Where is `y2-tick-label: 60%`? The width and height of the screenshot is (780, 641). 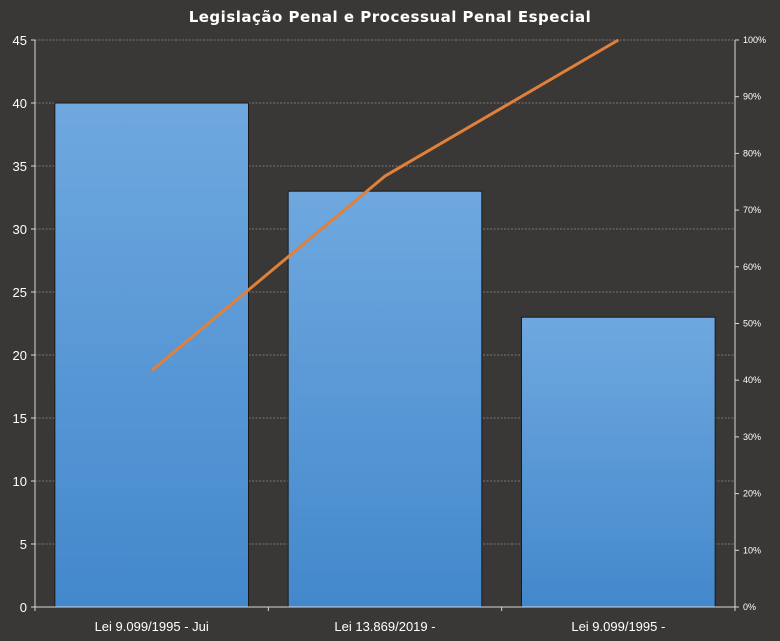
y2-tick-label: 60% is located at coordinates (752, 267).